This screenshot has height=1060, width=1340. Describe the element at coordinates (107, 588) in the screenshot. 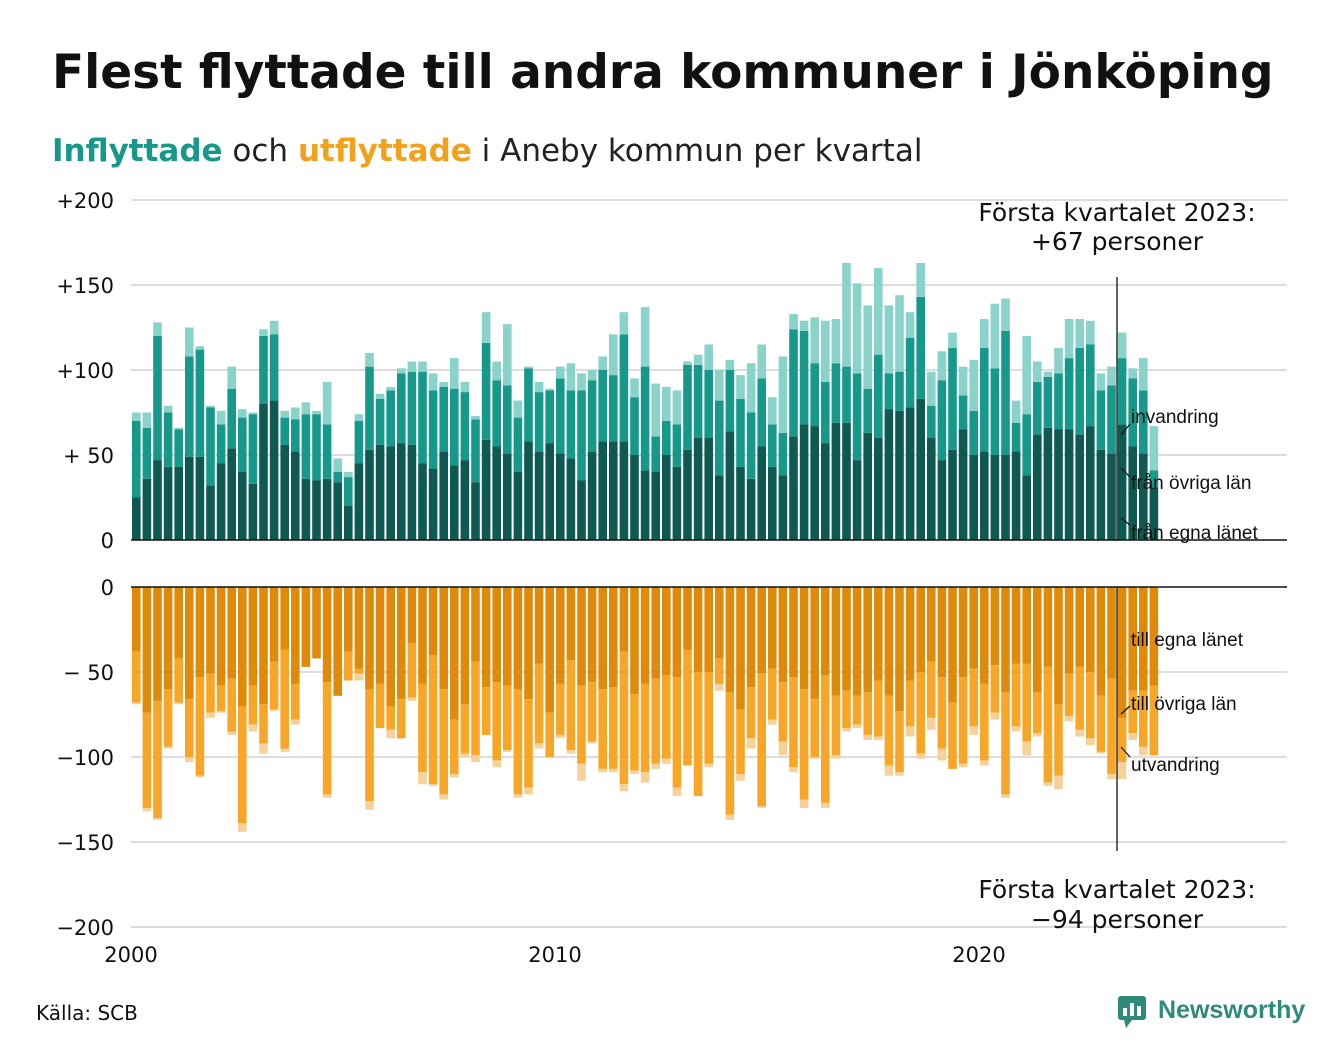

I see `bottom-y-tick-label: 0` at that location.